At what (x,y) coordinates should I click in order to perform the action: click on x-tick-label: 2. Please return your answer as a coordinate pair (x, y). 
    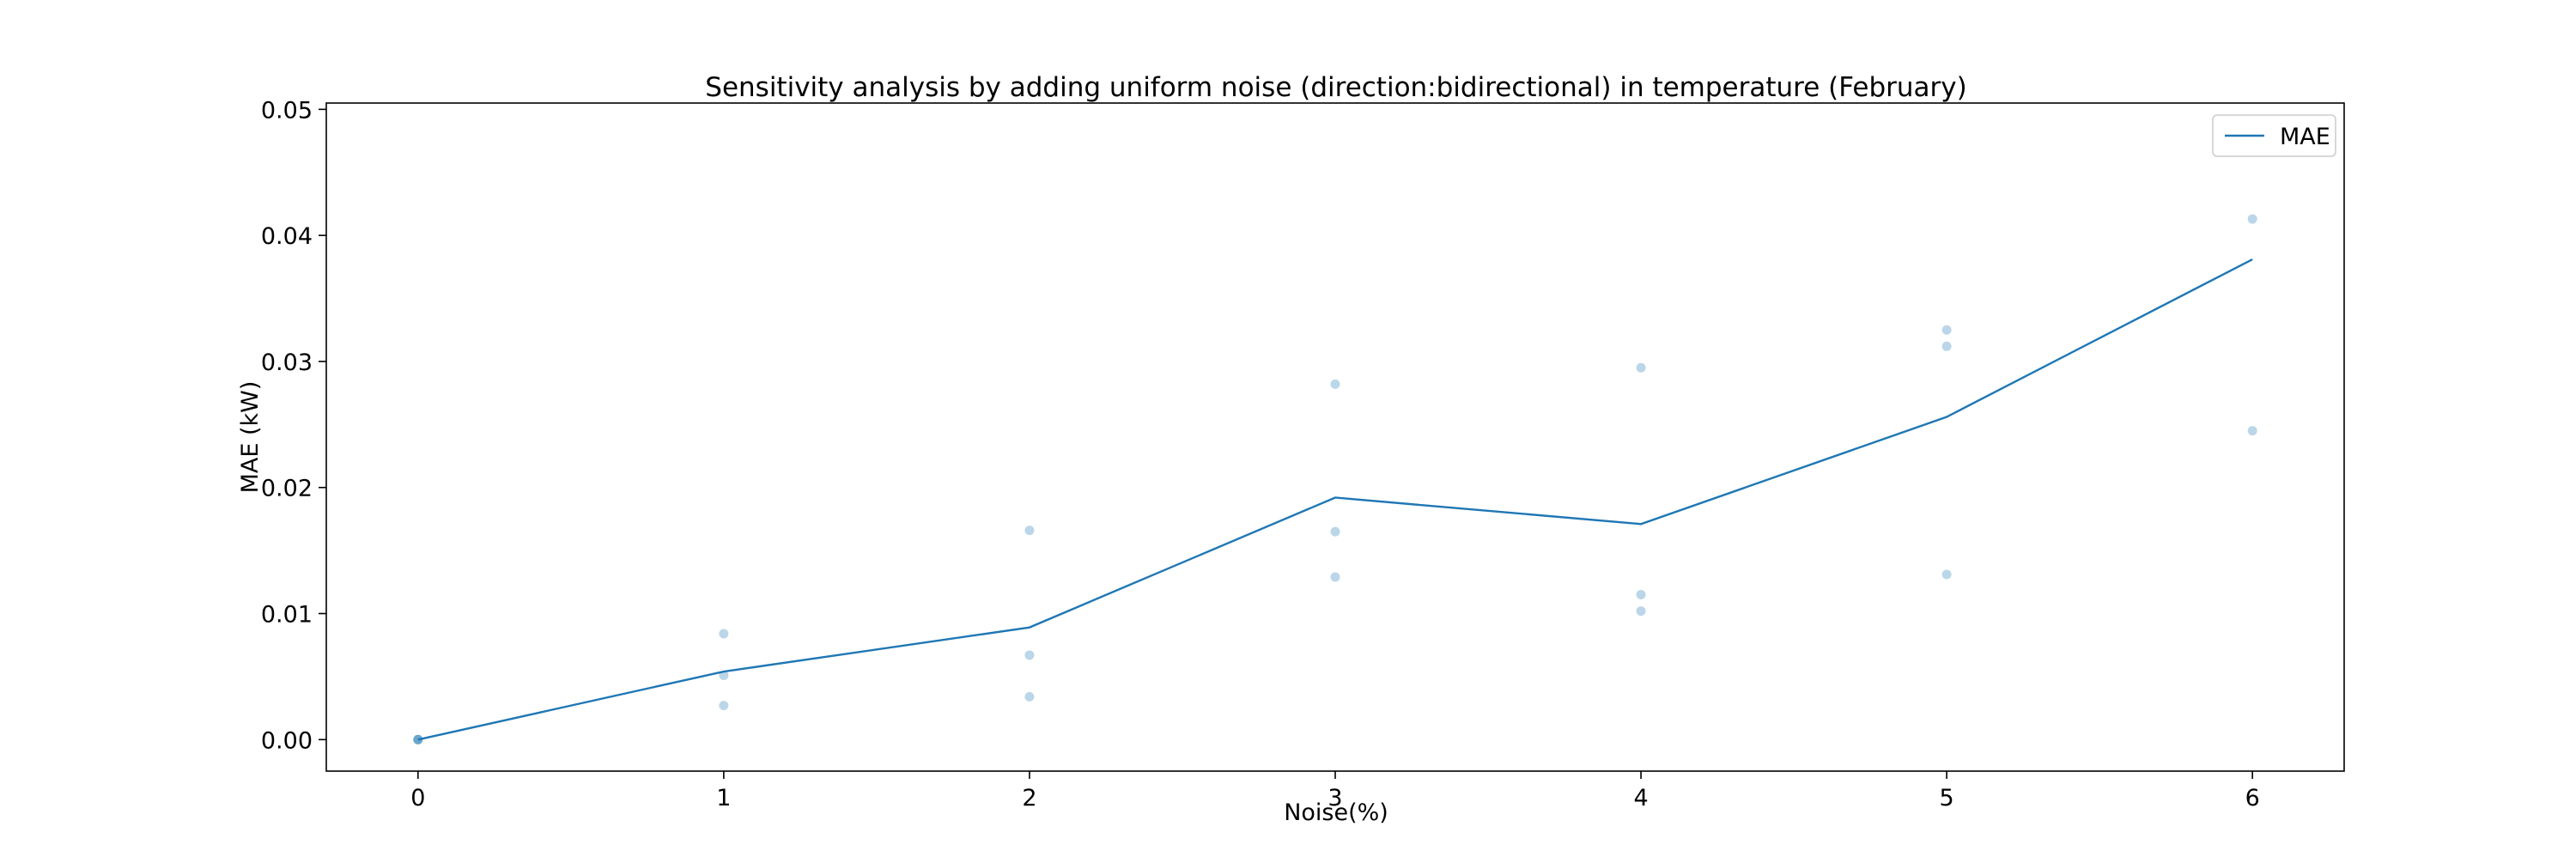
    Looking at the image, I should click on (1029, 798).